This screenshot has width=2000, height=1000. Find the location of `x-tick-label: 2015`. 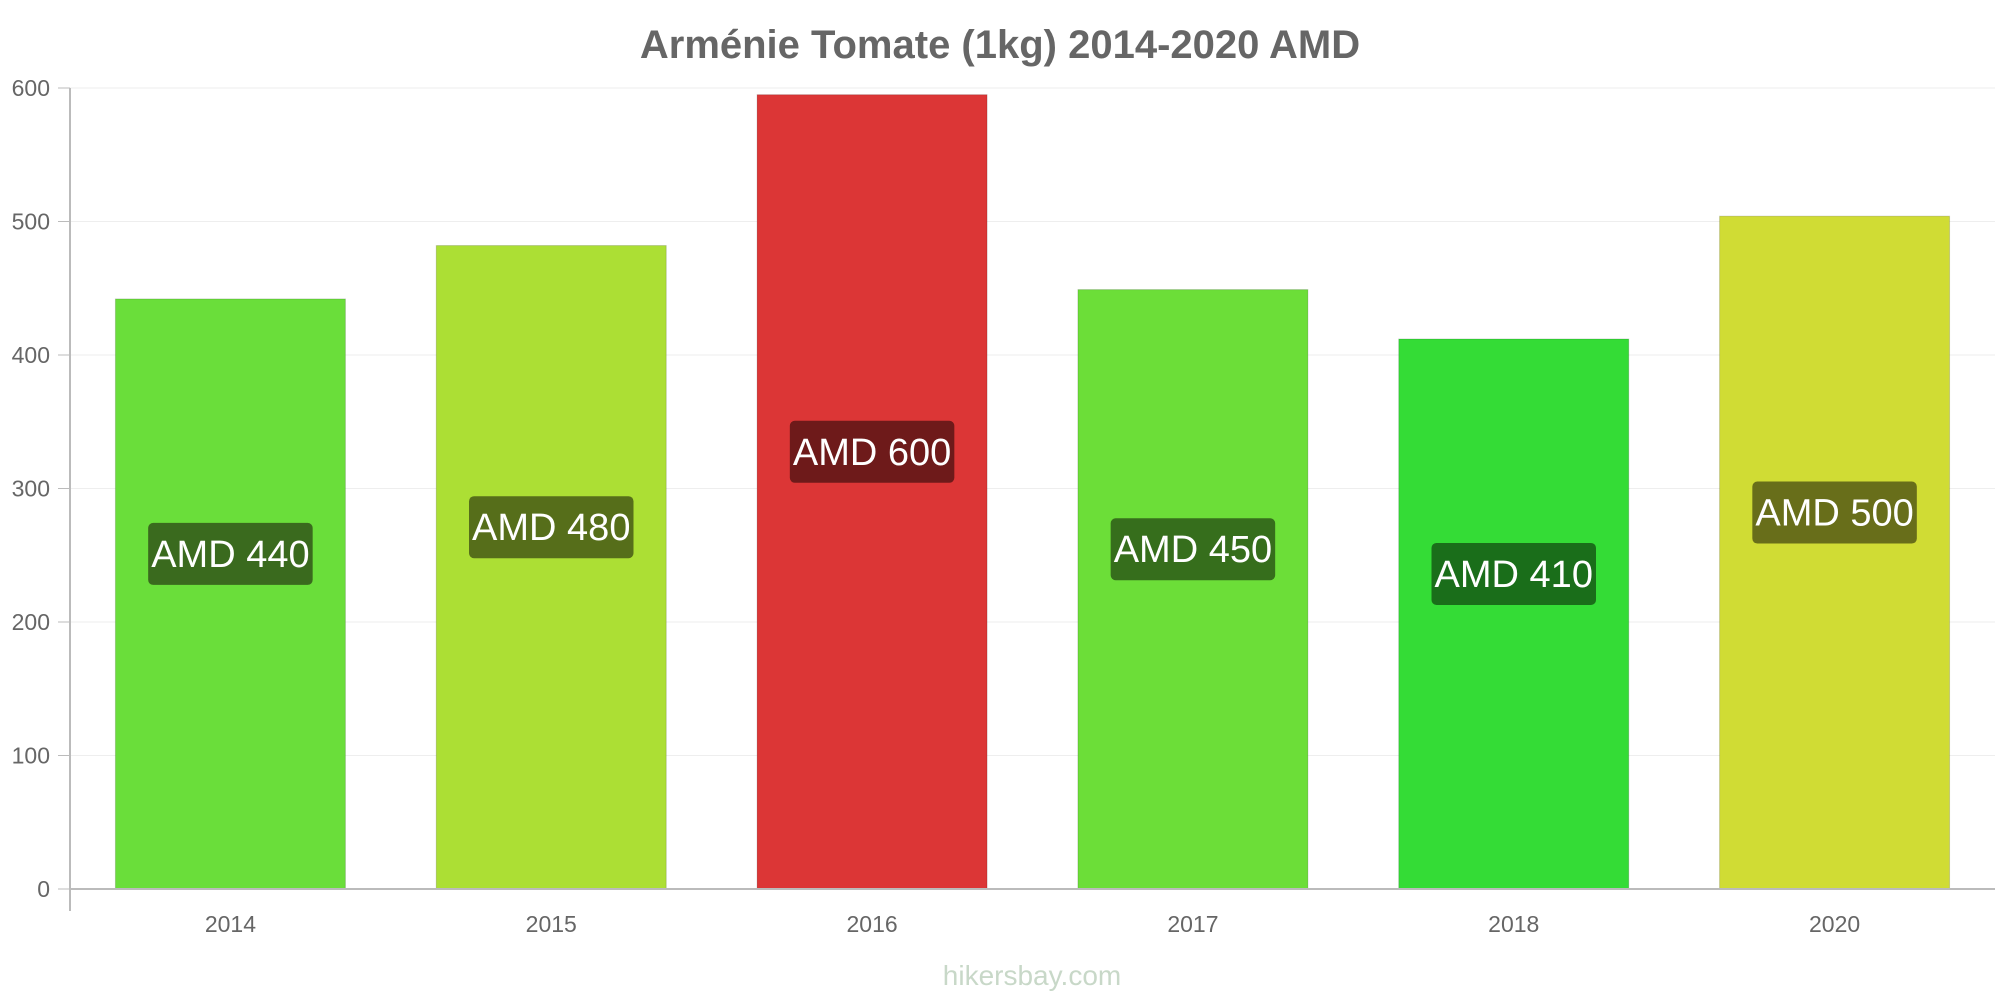

x-tick-label: 2015 is located at coordinates (551, 924).